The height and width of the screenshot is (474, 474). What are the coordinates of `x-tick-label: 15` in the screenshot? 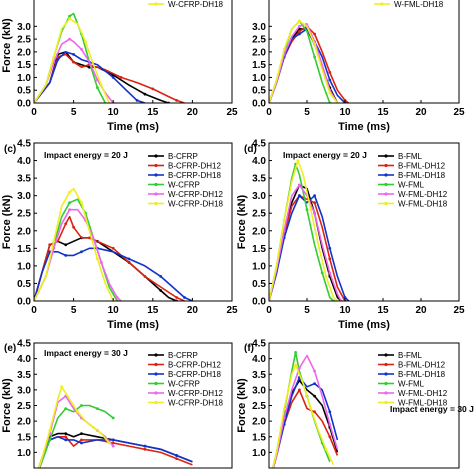 It's located at (153, 310).